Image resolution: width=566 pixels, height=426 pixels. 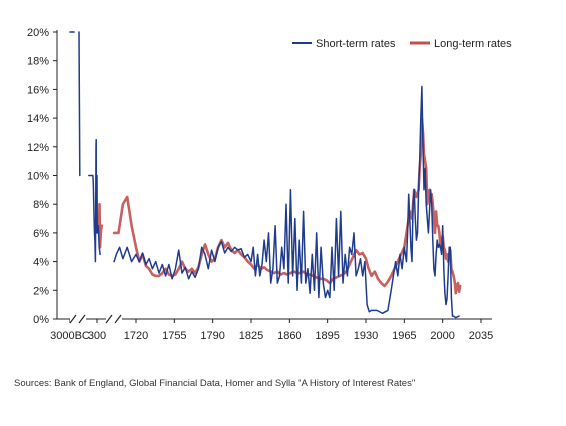 What do you see at coordinates (404, 336) in the screenshot?
I see `x-tick-label: 1965` at bounding box center [404, 336].